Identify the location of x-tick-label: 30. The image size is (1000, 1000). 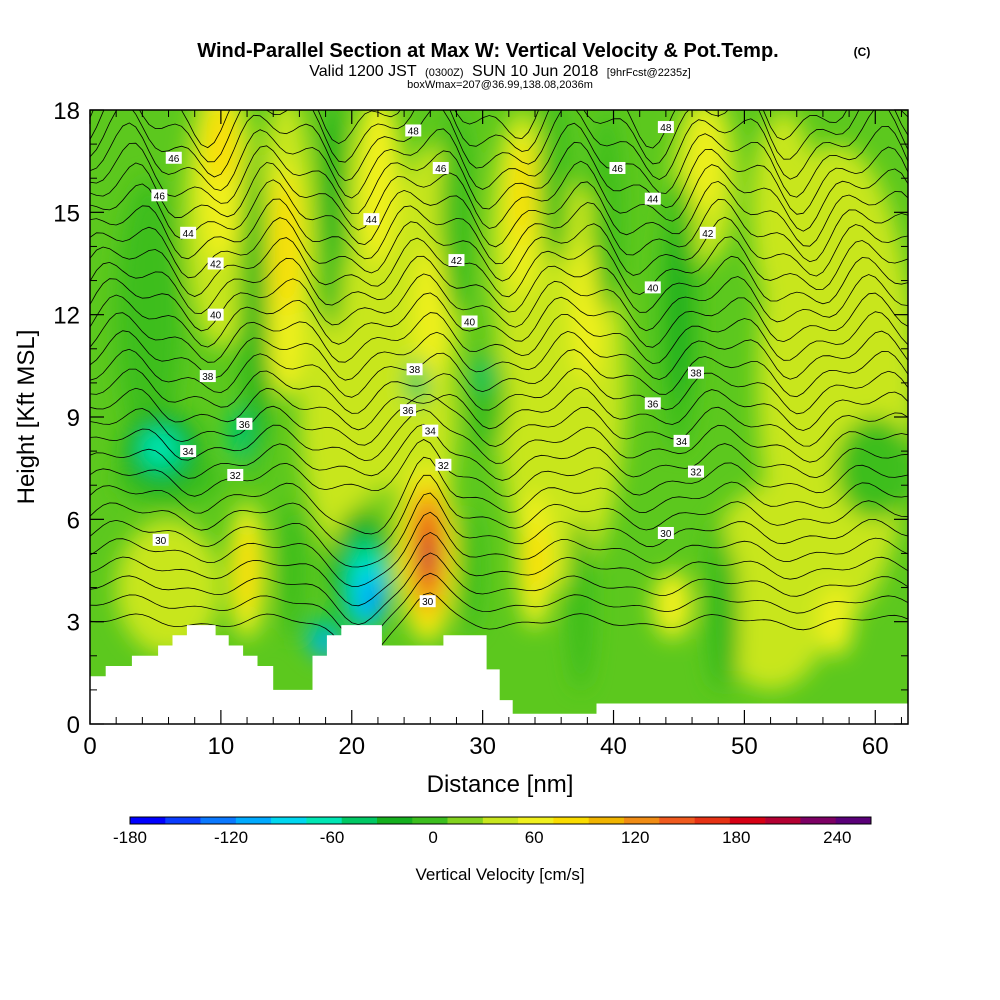
(482, 746).